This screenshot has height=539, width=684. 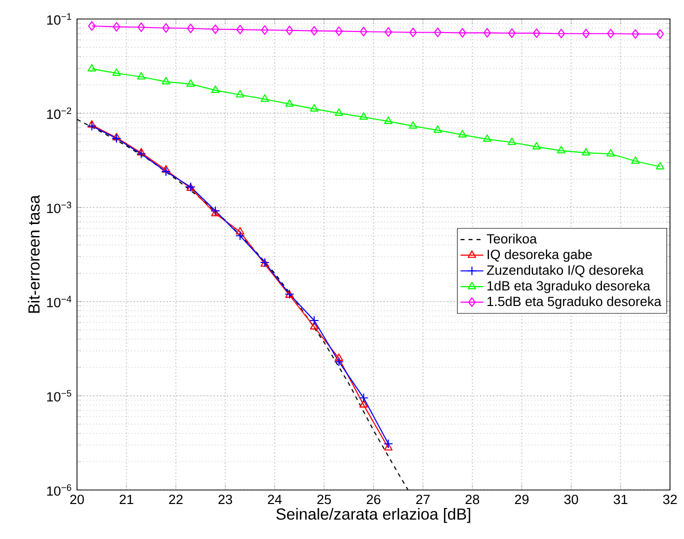 What do you see at coordinates (511, 239) in the screenshot?
I see `legend-label: Teorikoa` at bounding box center [511, 239].